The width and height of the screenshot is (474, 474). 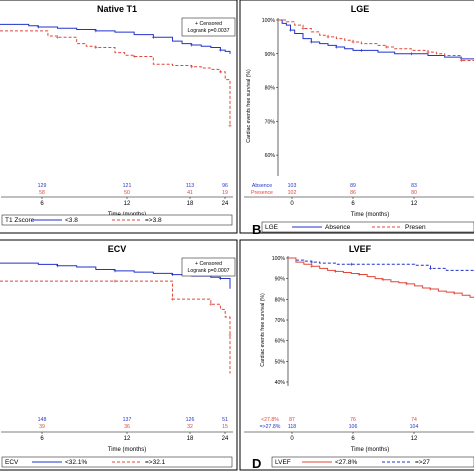 What do you see at coordinates (283, 462) in the screenshot?
I see `legend-title: LVEF` at bounding box center [283, 462].